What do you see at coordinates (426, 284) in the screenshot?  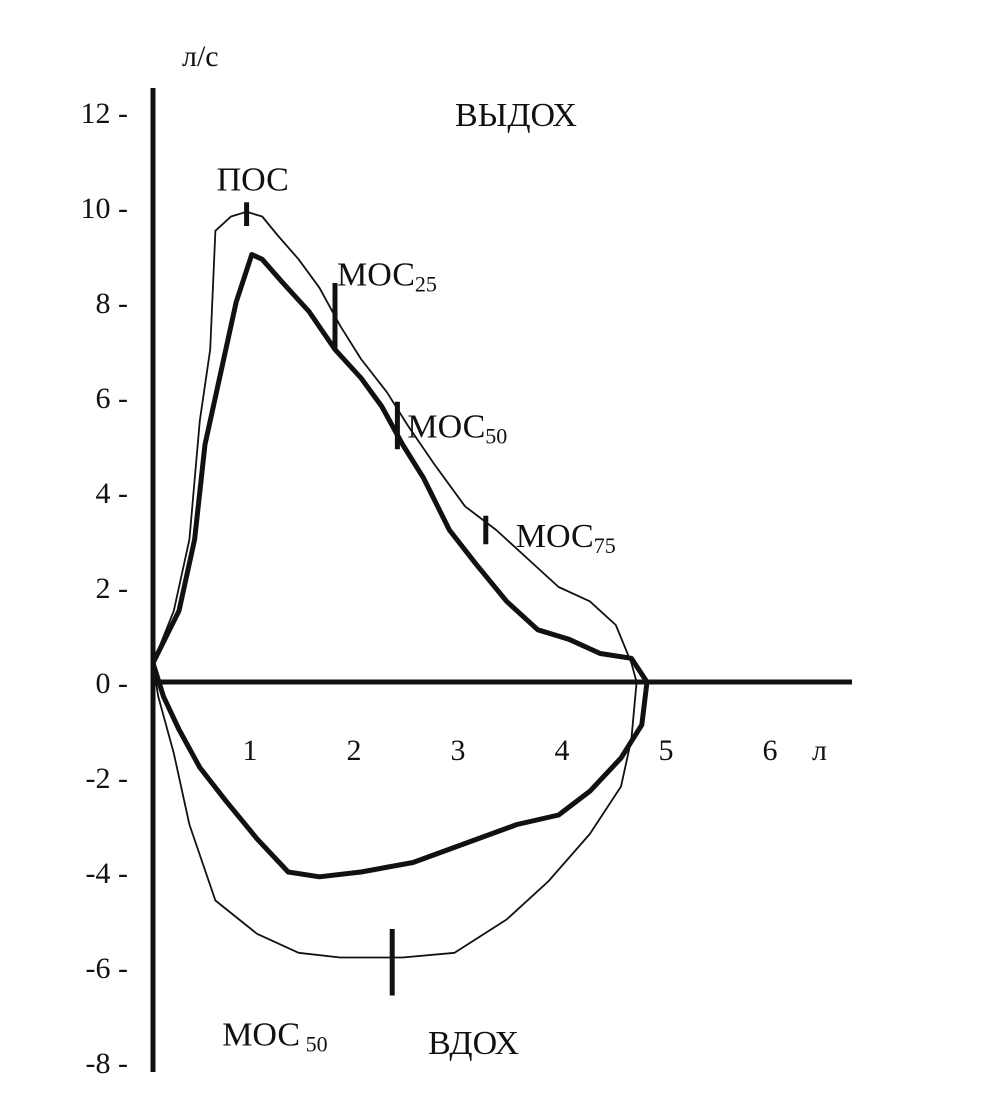 I see `annotation-subscript: 25` at bounding box center [426, 284].